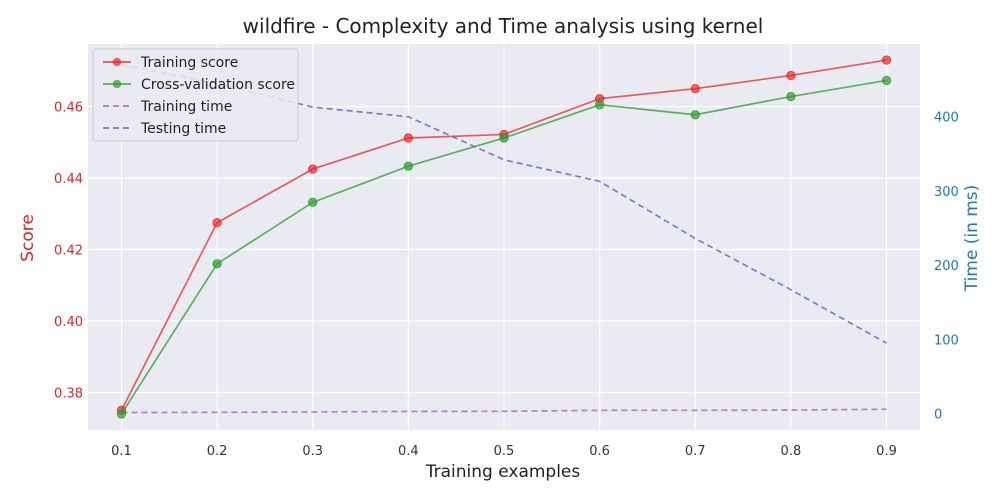  What do you see at coordinates (886, 451) in the screenshot?
I see `x-tick-label: 0.9` at bounding box center [886, 451].